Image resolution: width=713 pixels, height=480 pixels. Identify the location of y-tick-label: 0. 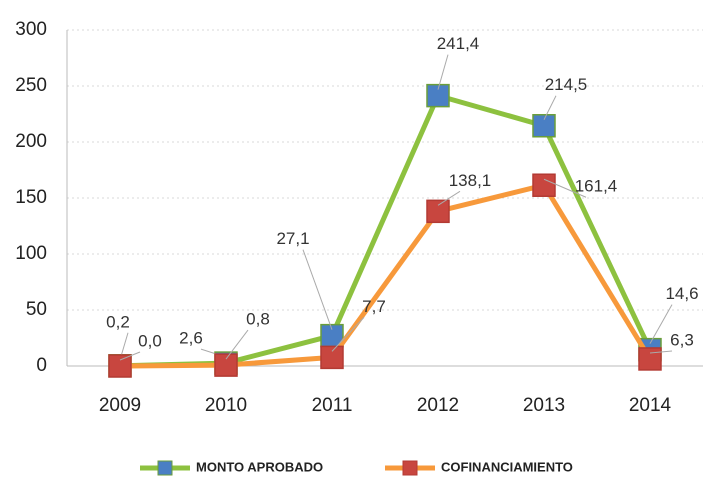
(41, 365).